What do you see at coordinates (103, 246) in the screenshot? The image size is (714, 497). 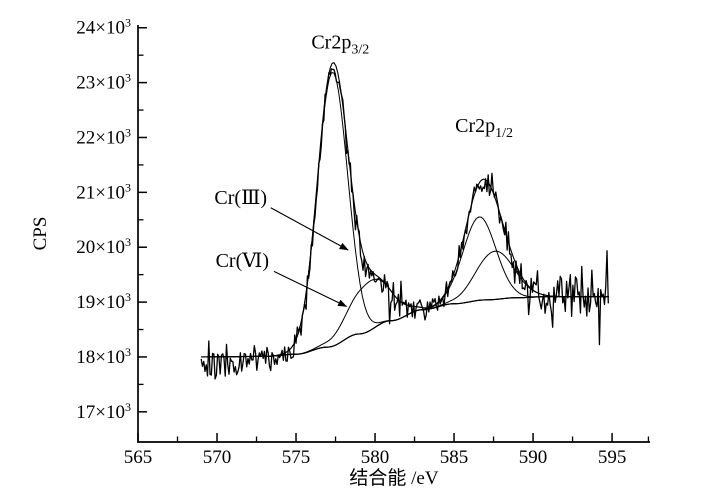 I see `y-tick-label: 20×103` at bounding box center [103, 246].